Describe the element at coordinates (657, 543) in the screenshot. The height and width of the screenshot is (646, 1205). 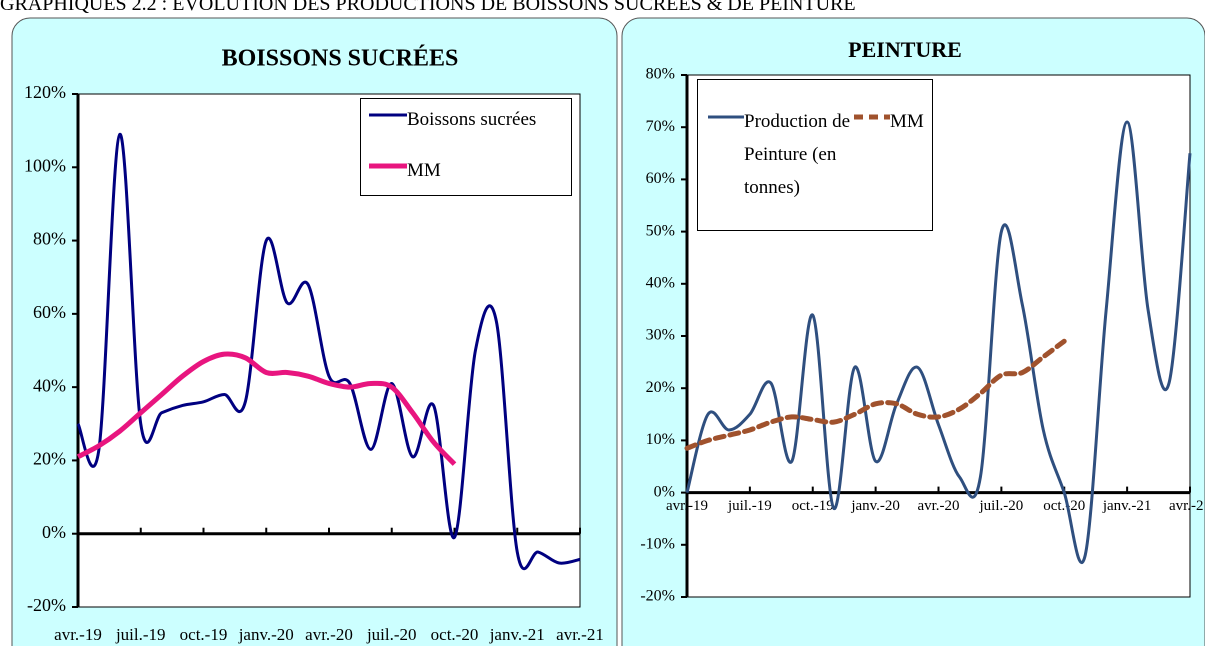
I see `y-tick-label: -10%` at that location.